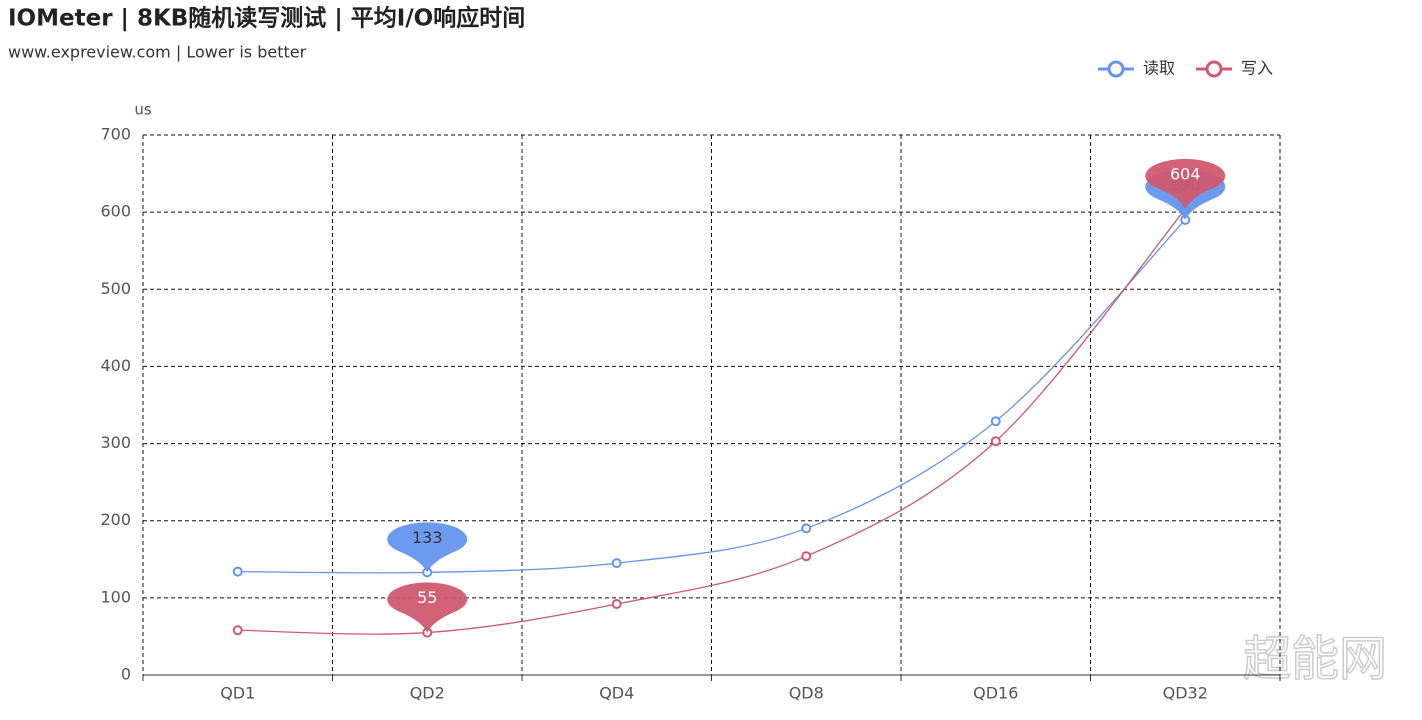 This screenshot has width=1422, height=720. I want to click on watermark: 超能网, so click(1315, 659).